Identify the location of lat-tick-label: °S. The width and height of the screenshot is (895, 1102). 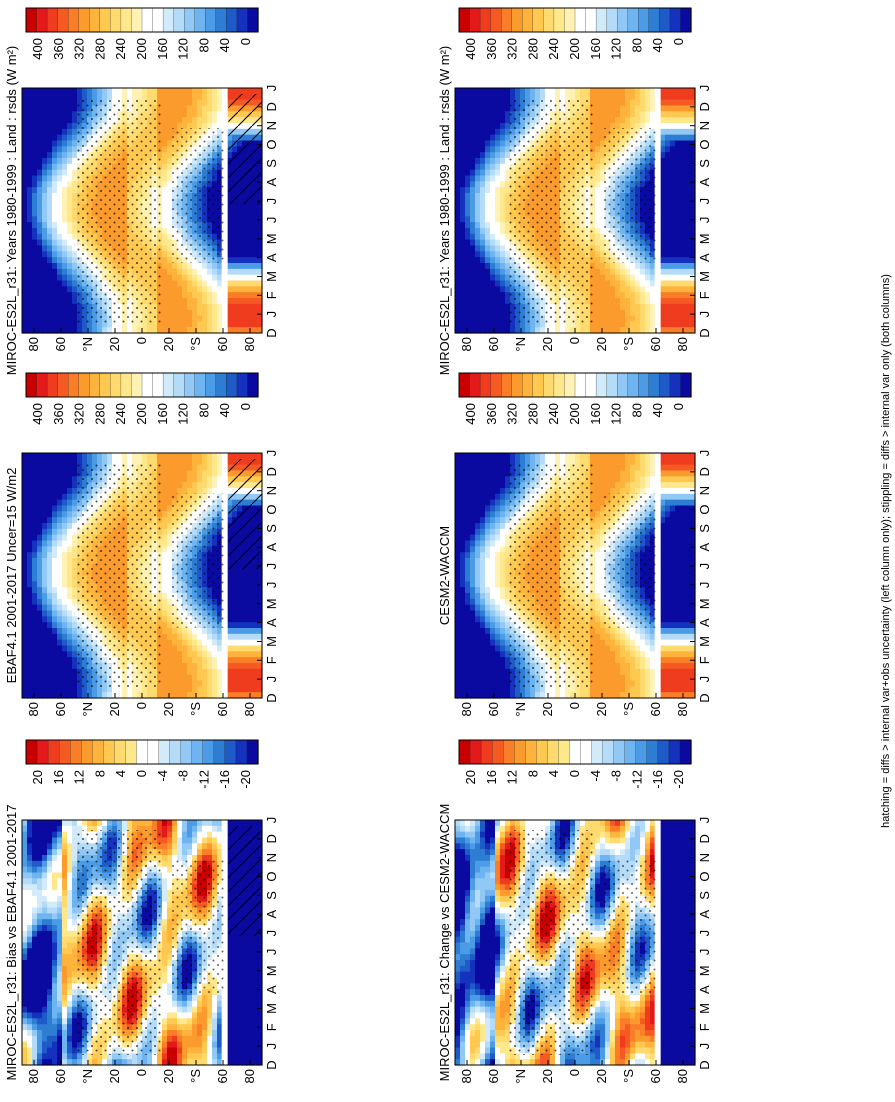
(628, 344).